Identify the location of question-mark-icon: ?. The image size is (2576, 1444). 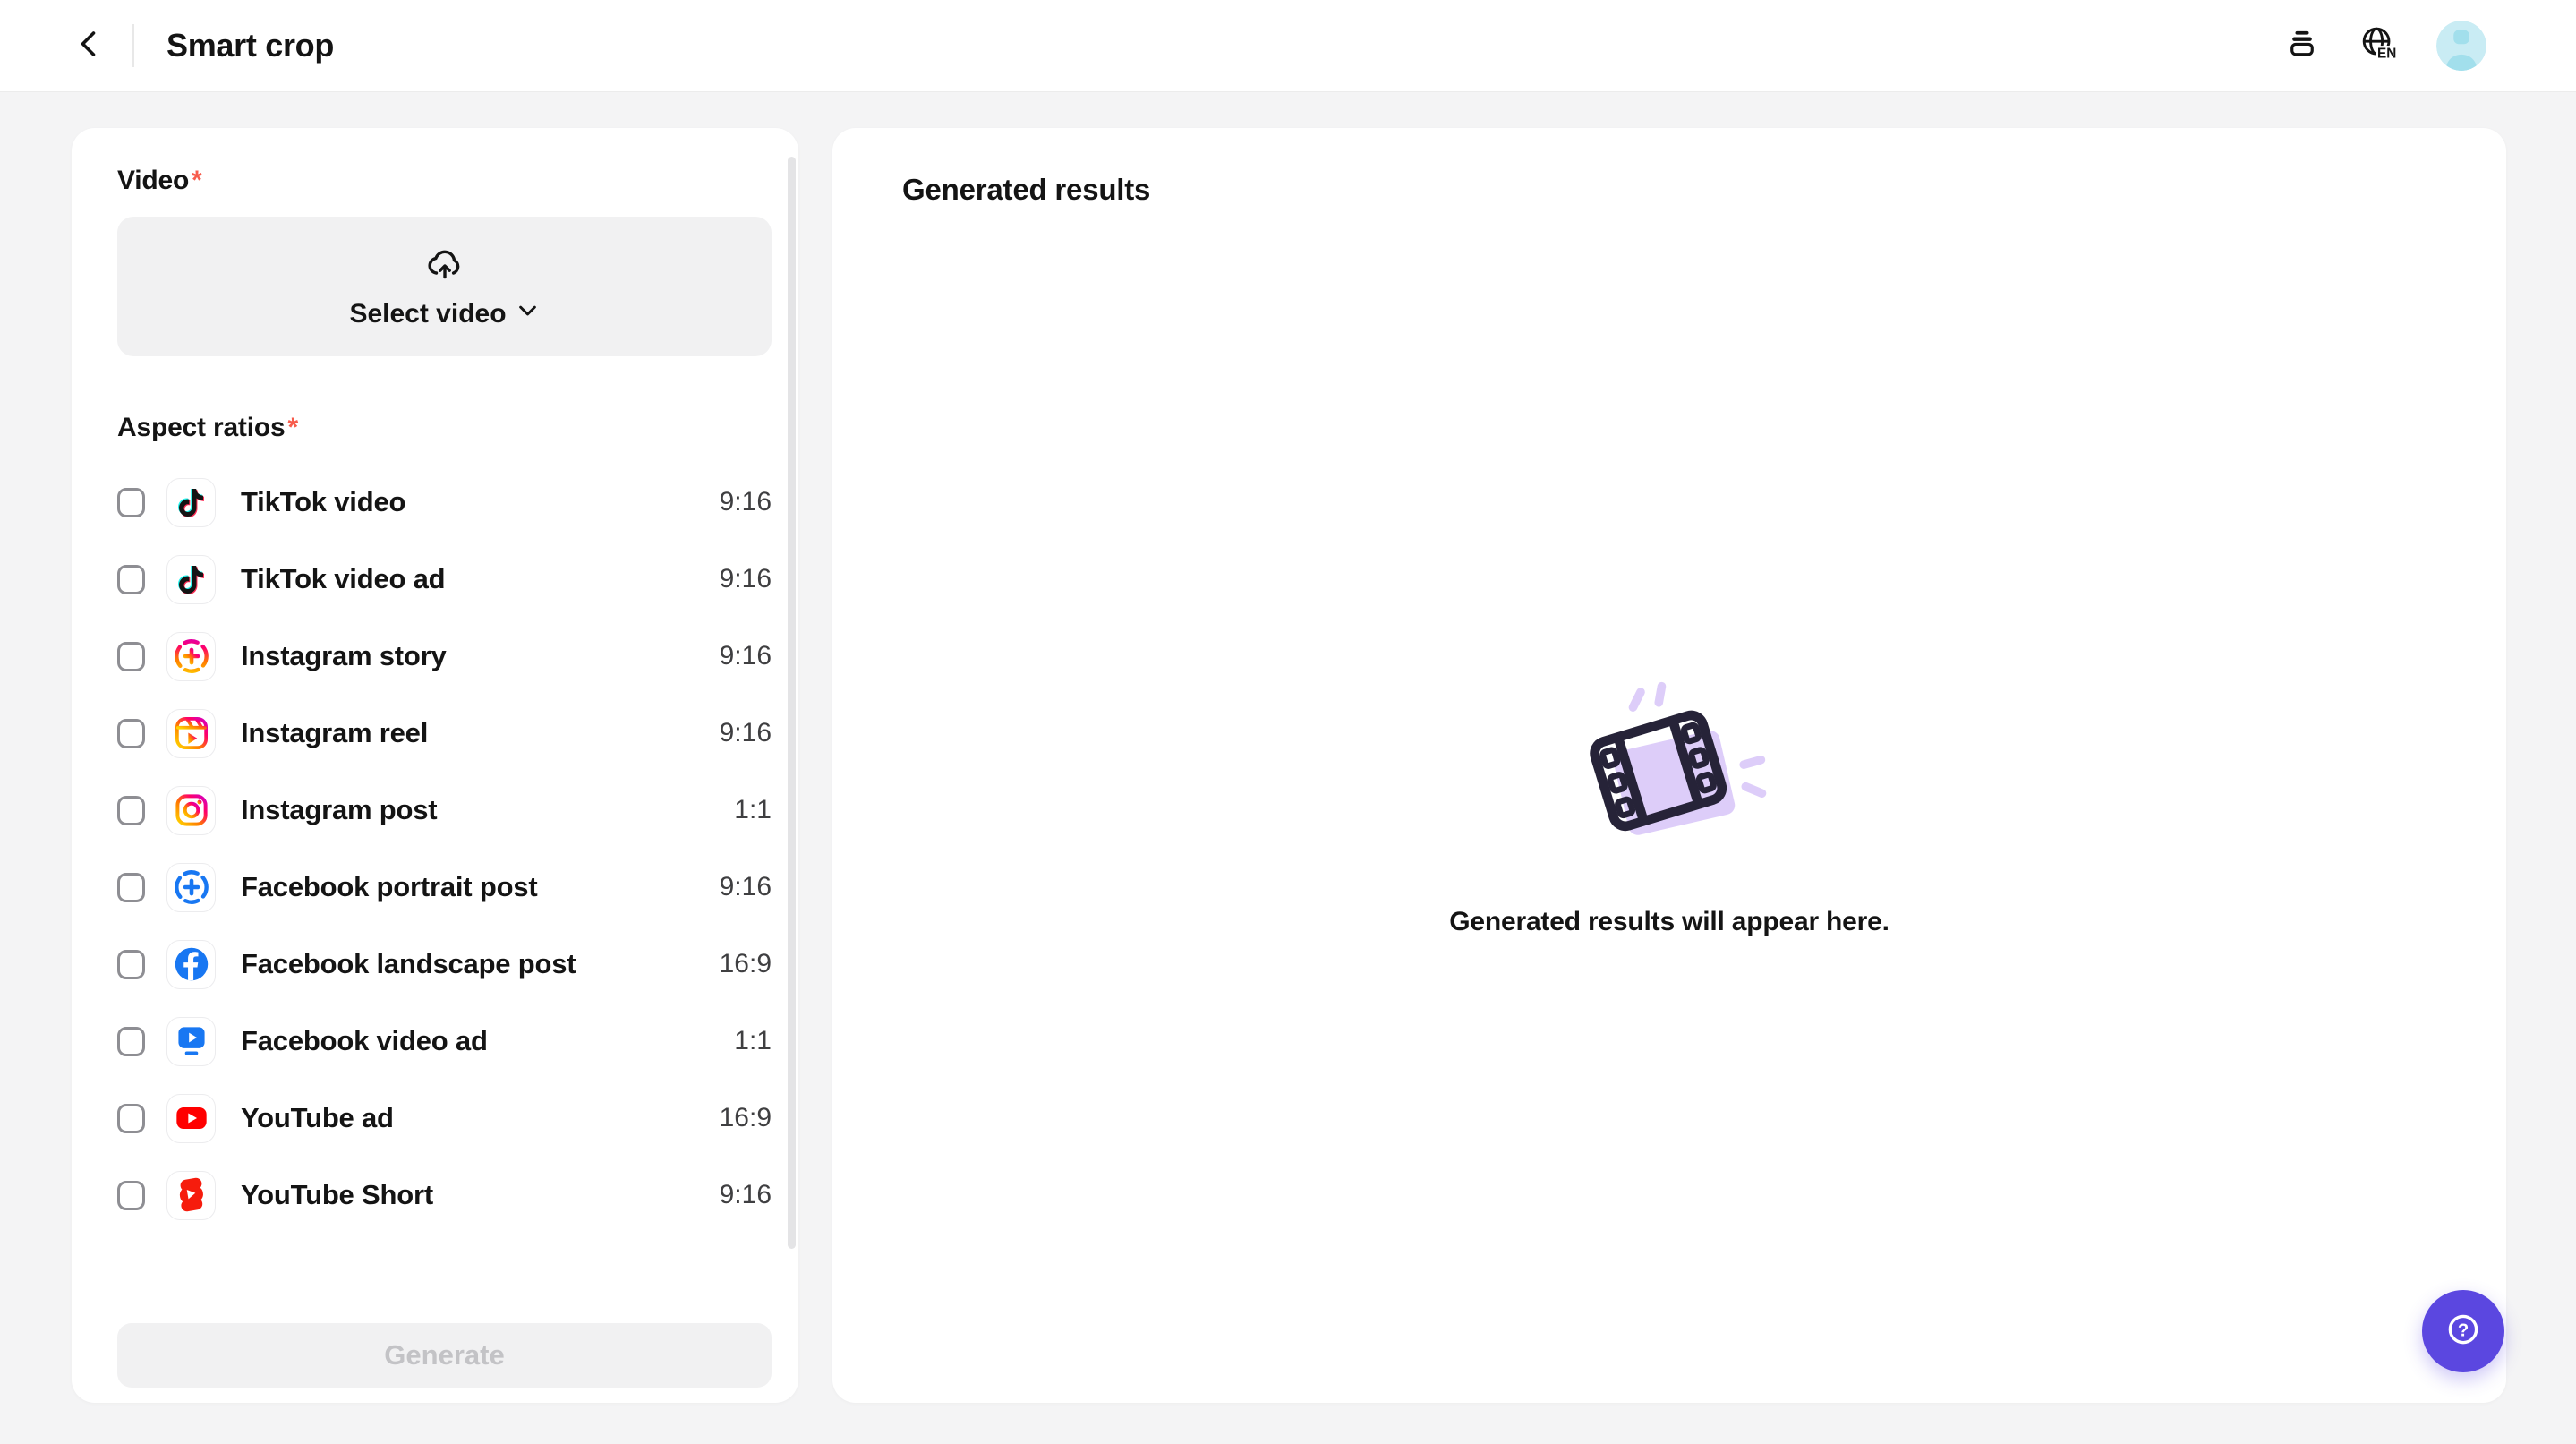
(2463, 1331).